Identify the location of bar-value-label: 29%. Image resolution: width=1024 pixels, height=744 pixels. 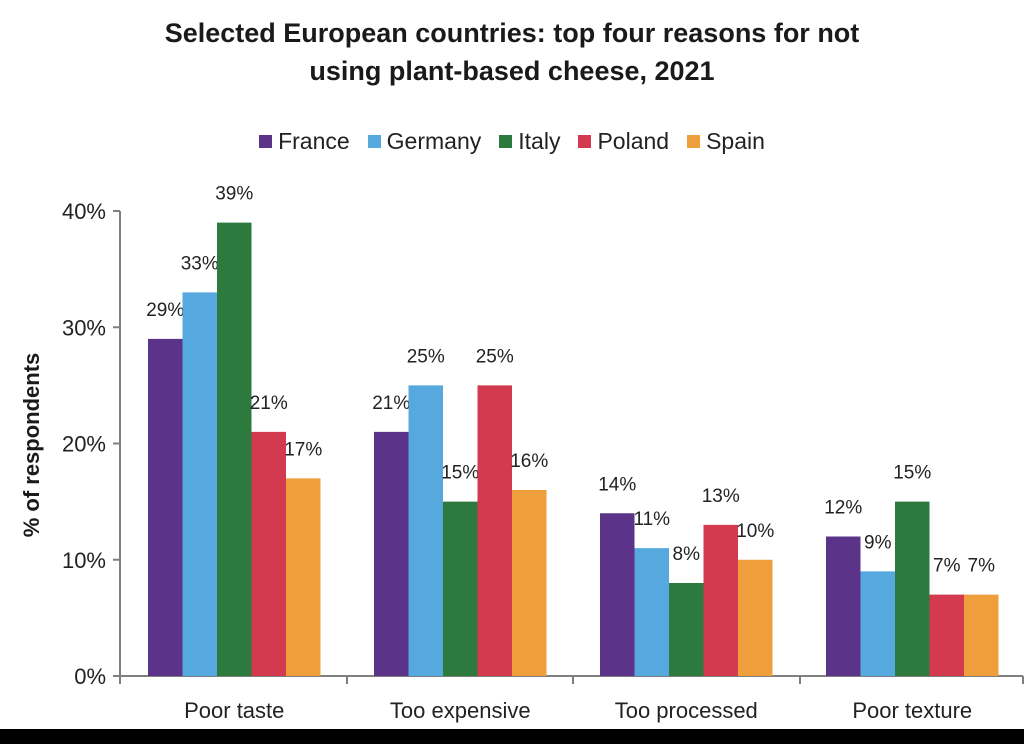
(165, 310).